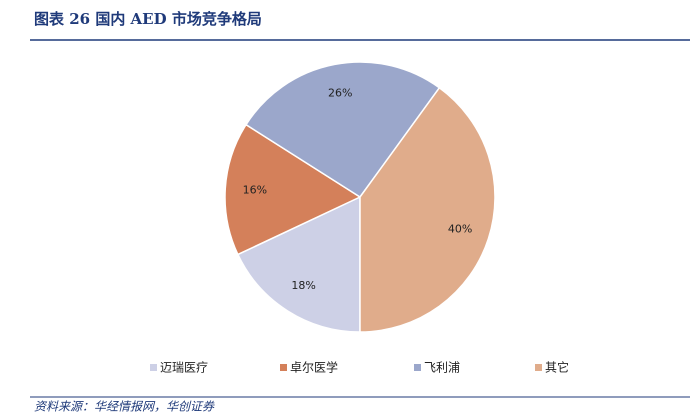  What do you see at coordinates (460, 229) in the screenshot?
I see `data-label: 40%` at bounding box center [460, 229].